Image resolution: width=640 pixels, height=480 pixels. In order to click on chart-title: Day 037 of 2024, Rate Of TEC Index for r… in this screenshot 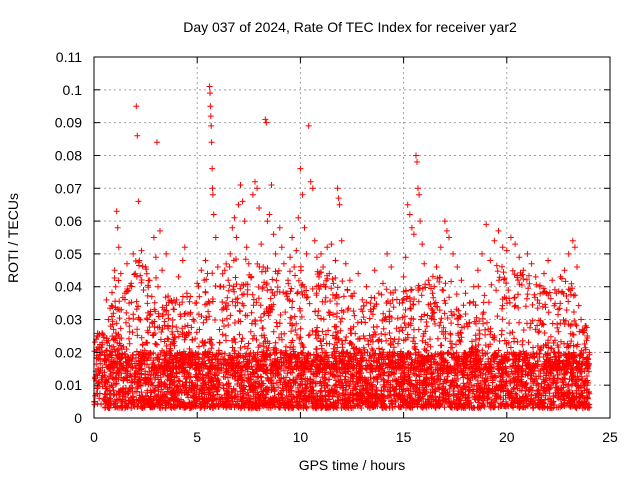, I will do `click(350, 27)`.